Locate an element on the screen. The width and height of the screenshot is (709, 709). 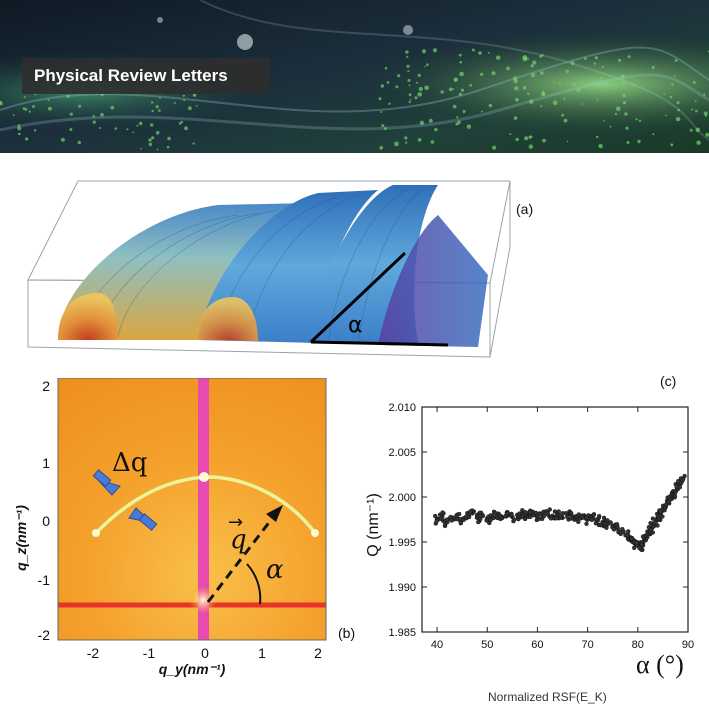
panel-b-xtick: 2 is located at coordinates (318, 653).